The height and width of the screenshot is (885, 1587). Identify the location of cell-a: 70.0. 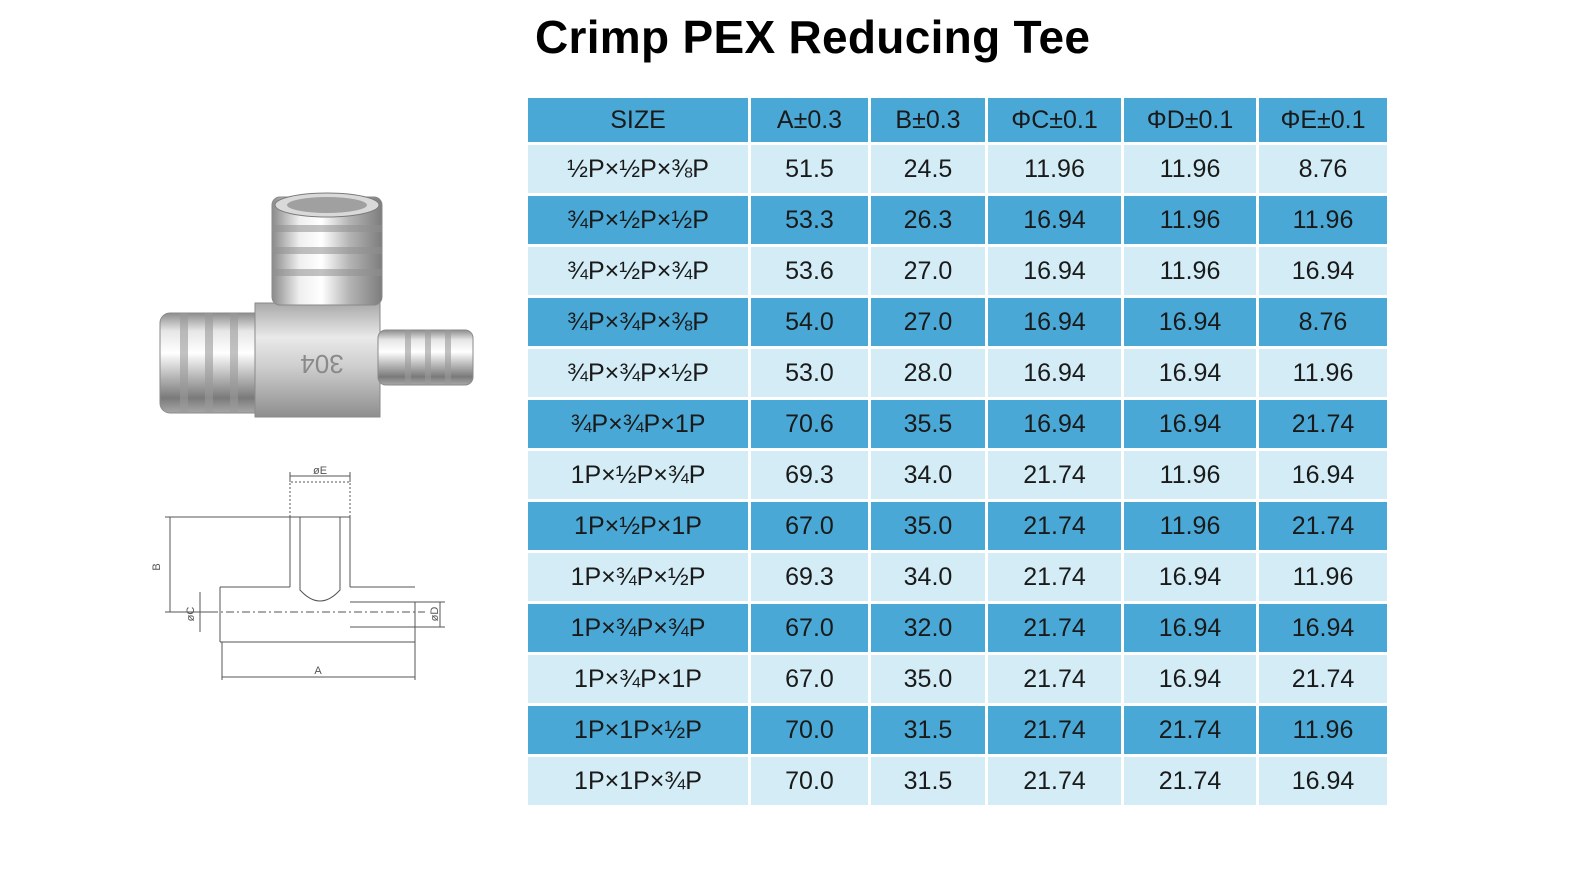
(809, 730).